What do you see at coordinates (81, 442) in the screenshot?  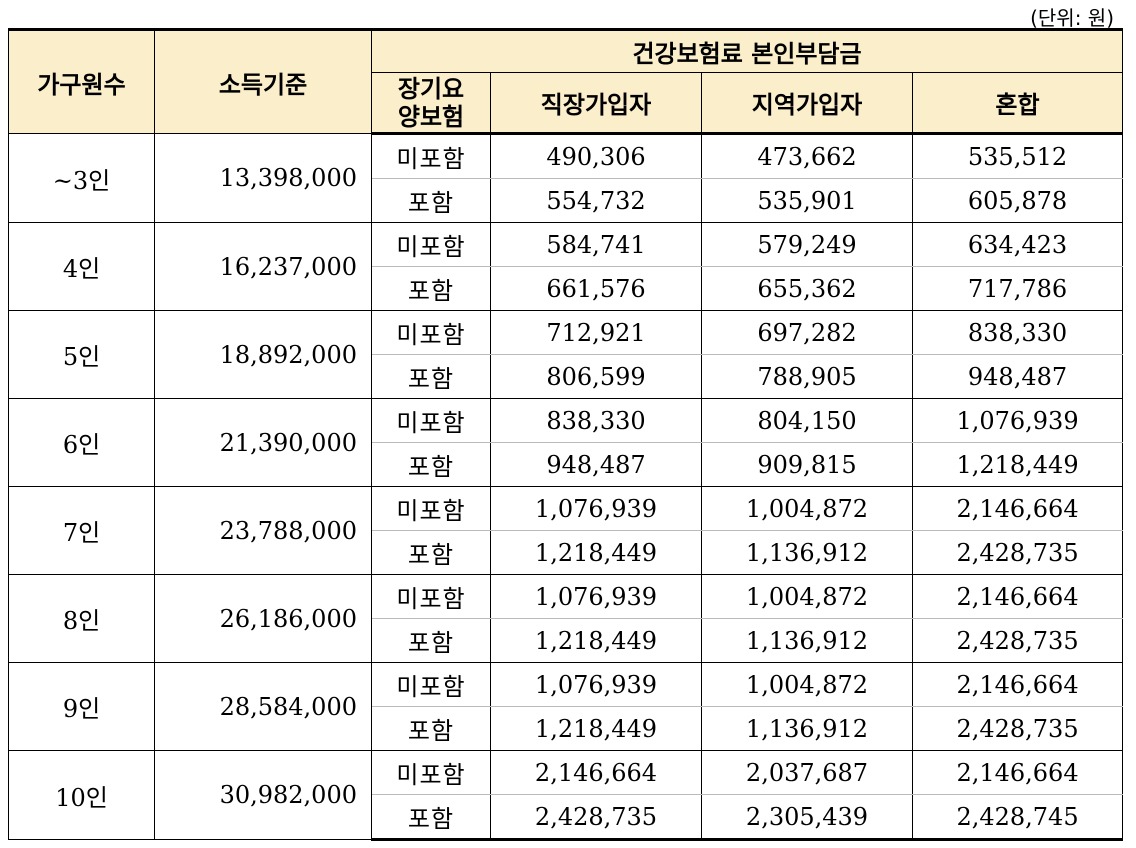 I see `household-cell: 6인` at bounding box center [81, 442].